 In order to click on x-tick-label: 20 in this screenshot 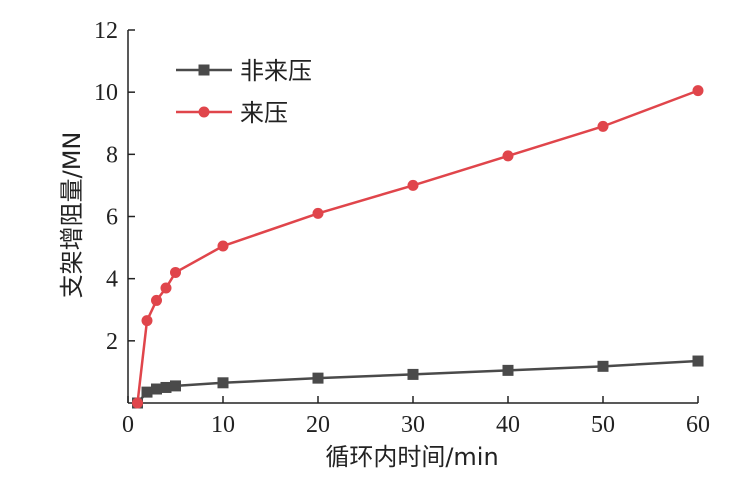, I will do `click(318, 425)`.